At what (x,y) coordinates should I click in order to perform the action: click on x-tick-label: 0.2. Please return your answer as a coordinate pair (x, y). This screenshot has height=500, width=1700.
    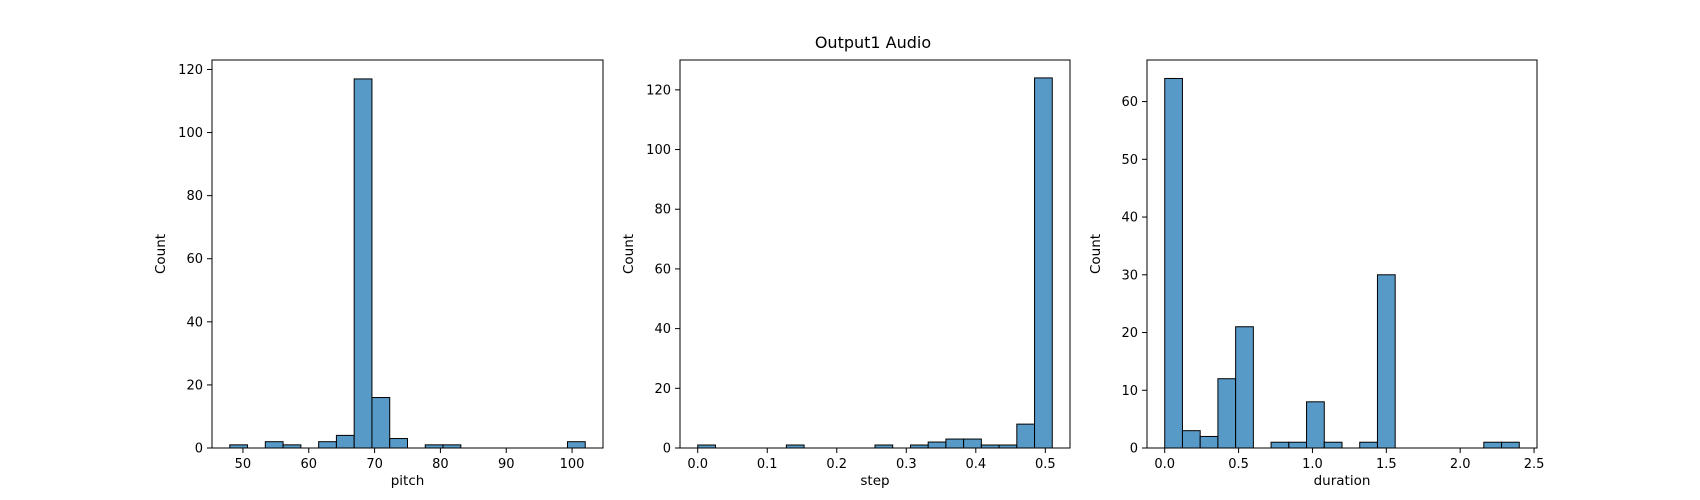
    Looking at the image, I should click on (836, 464).